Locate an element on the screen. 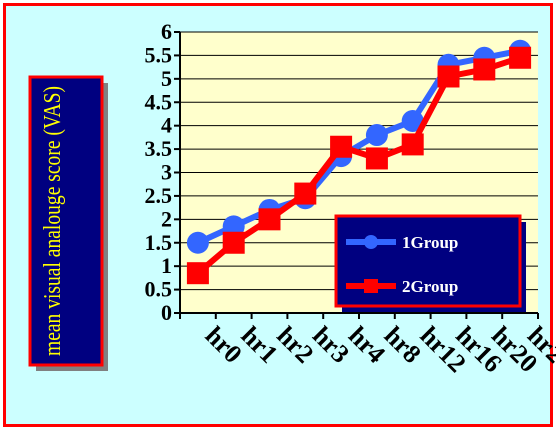 The height and width of the screenshot is (430, 556). y-tick-label: 3.5 is located at coordinates (159, 148).